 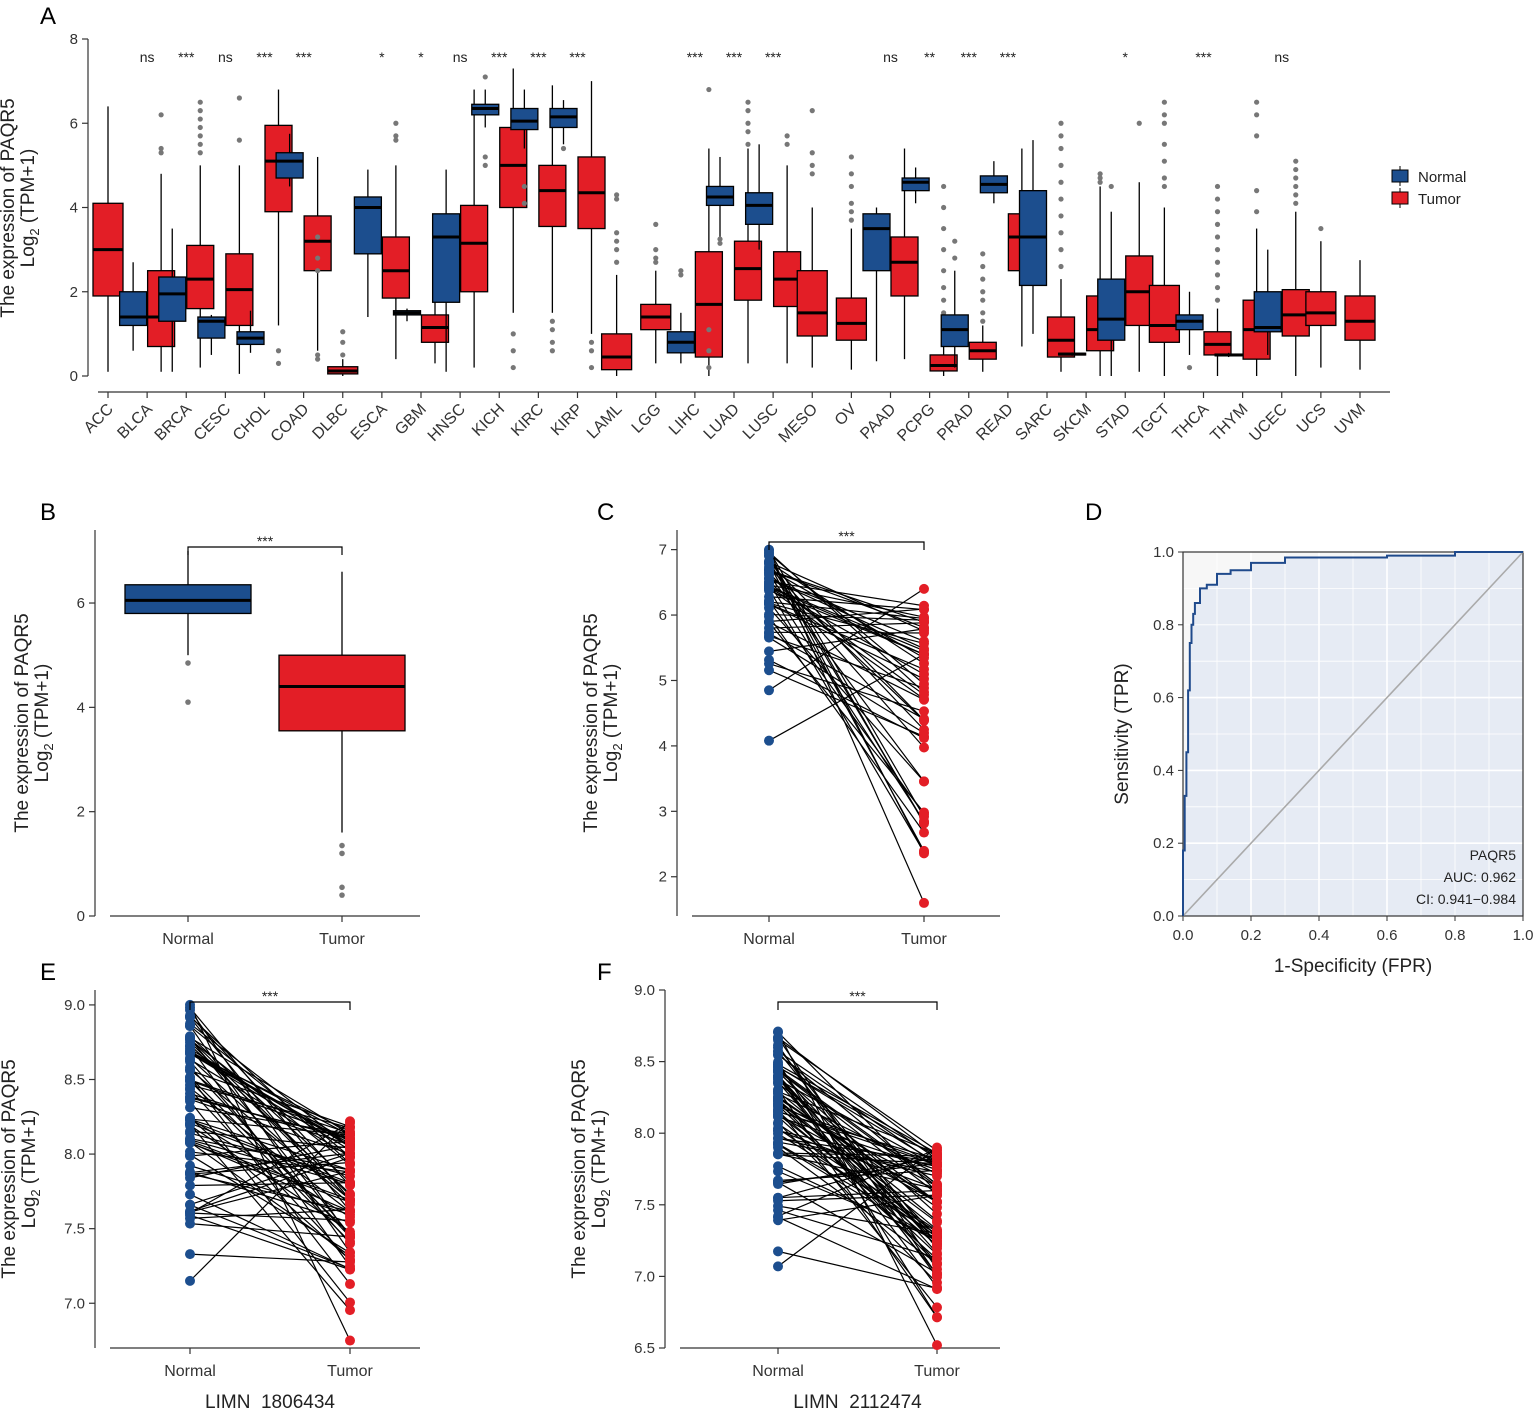 What do you see at coordinates (929, 57) in the screenshot?
I see `significance-label: **` at bounding box center [929, 57].